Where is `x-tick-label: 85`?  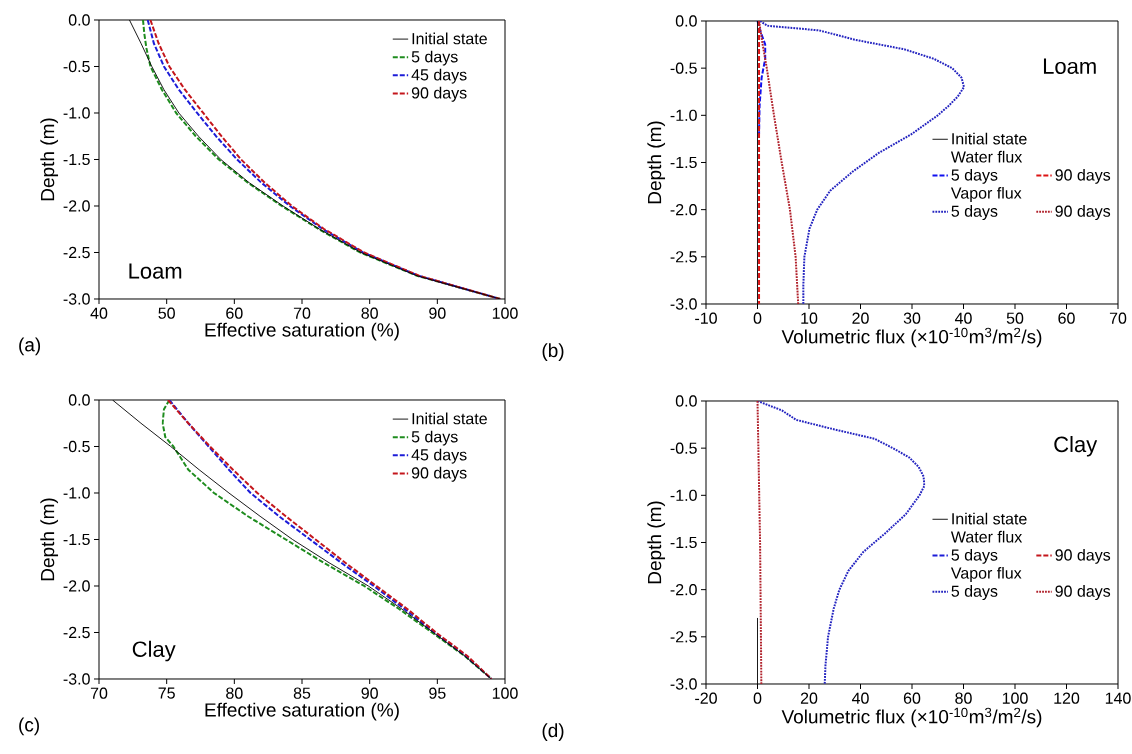 x-tick-label: 85 is located at coordinates (302, 693).